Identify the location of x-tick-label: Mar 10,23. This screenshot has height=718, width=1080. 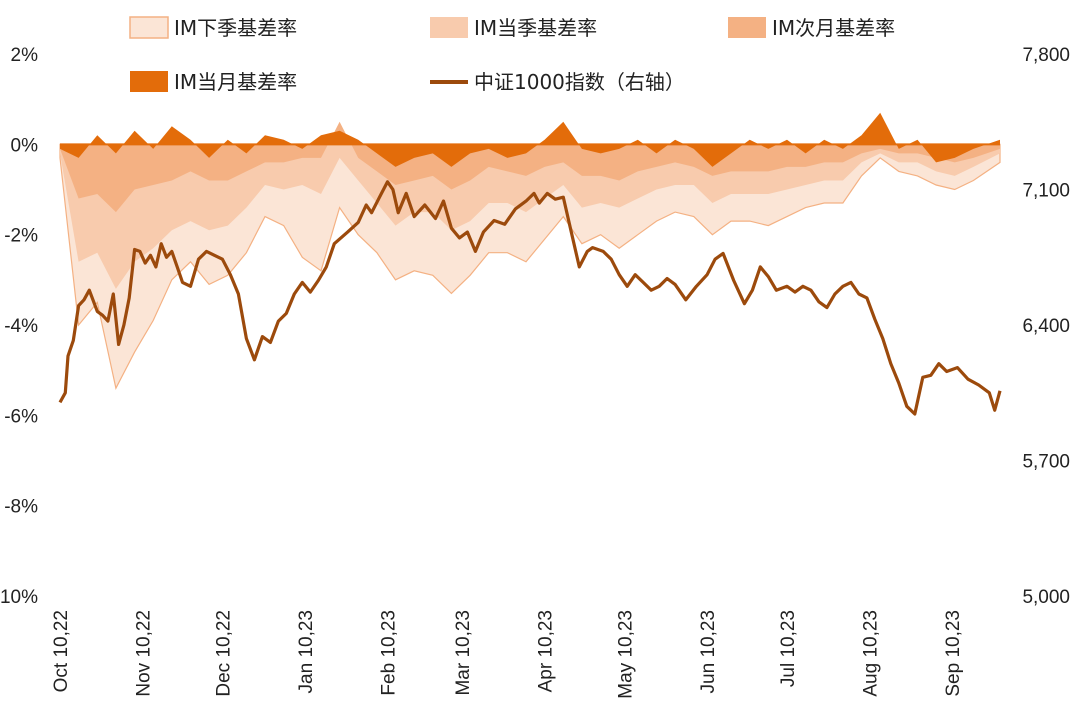
(463, 653).